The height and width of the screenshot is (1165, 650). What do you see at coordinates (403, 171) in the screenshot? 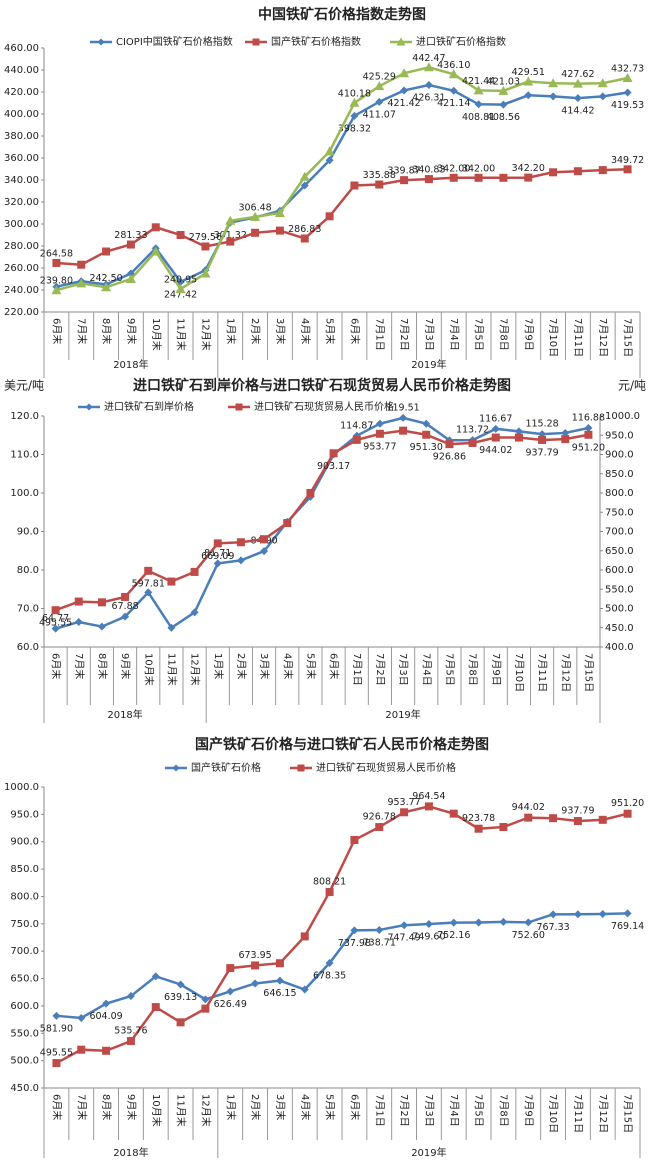
I see `value-label: 339.87` at bounding box center [403, 171].